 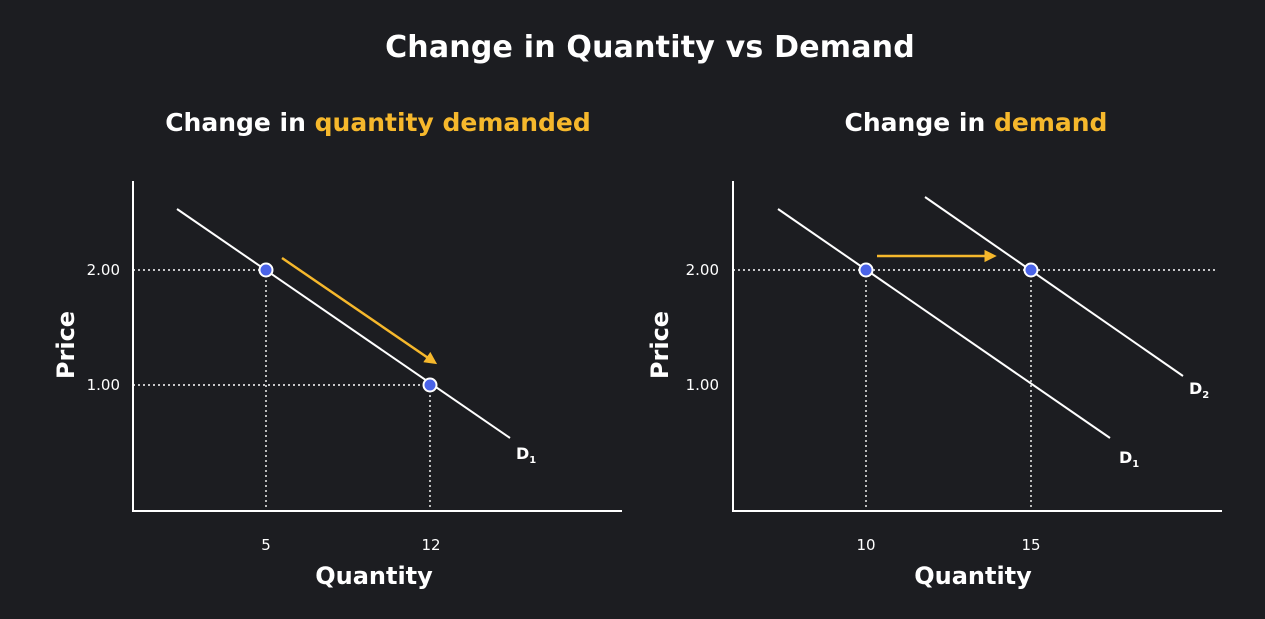 I want to click on right-curve-label-d1: D1, so click(x=1129, y=459).